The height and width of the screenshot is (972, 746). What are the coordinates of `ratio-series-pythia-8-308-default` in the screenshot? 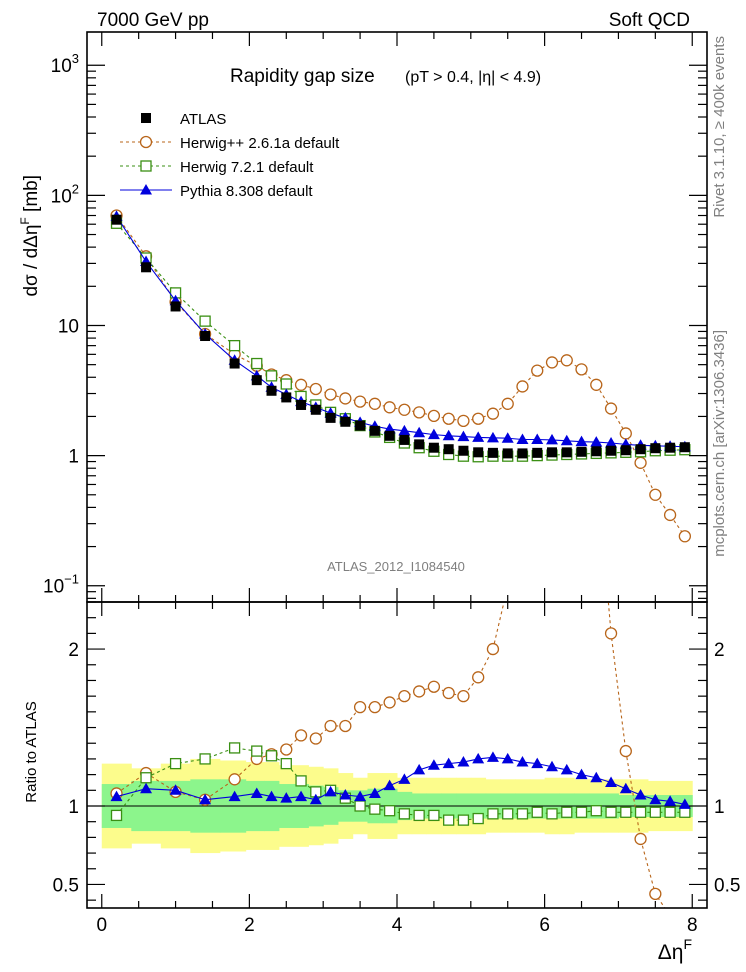 It's located at (400, 780).